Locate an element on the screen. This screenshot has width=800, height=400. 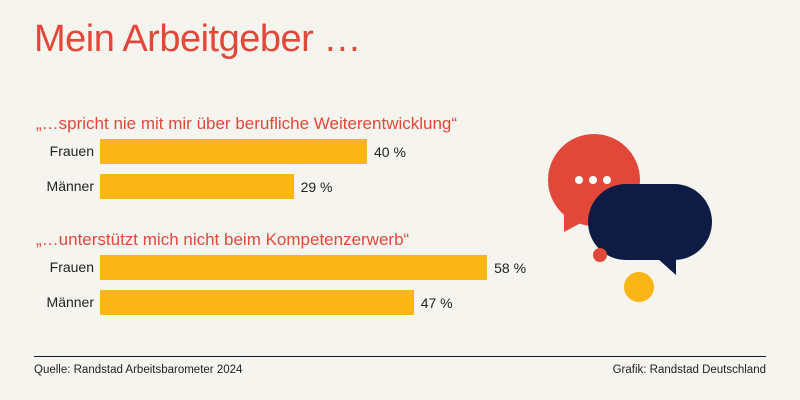
value-label: 29 % is located at coordinates (316, 187).